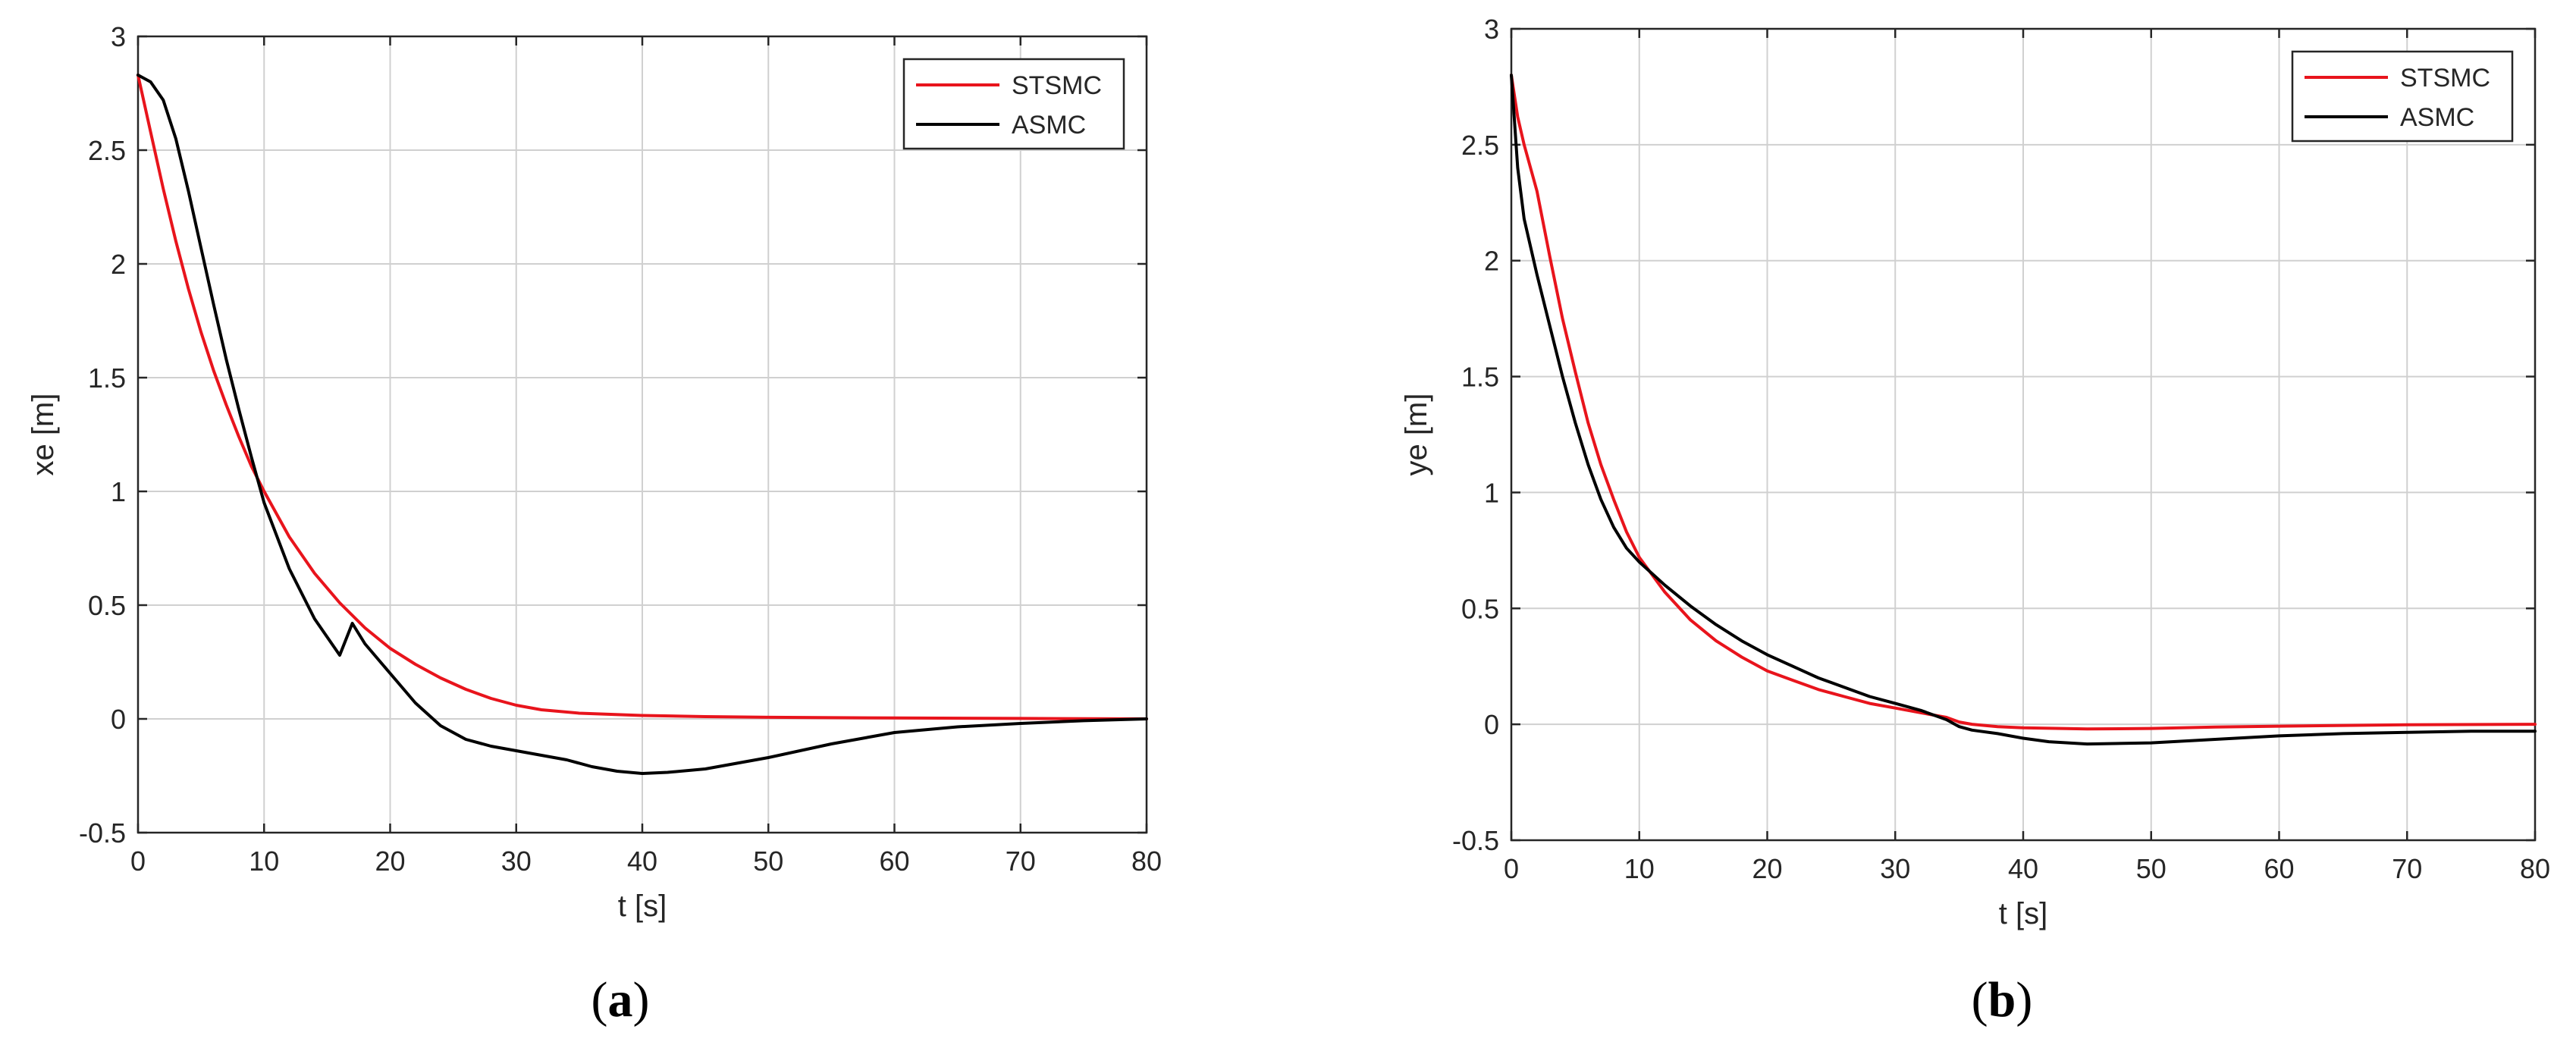 The image size is (2576, 1048). What do you see at coordinates (43, 435) in the screenshot?
I see `y-axis-label: xe [m]` at bounding box center [43, 435].